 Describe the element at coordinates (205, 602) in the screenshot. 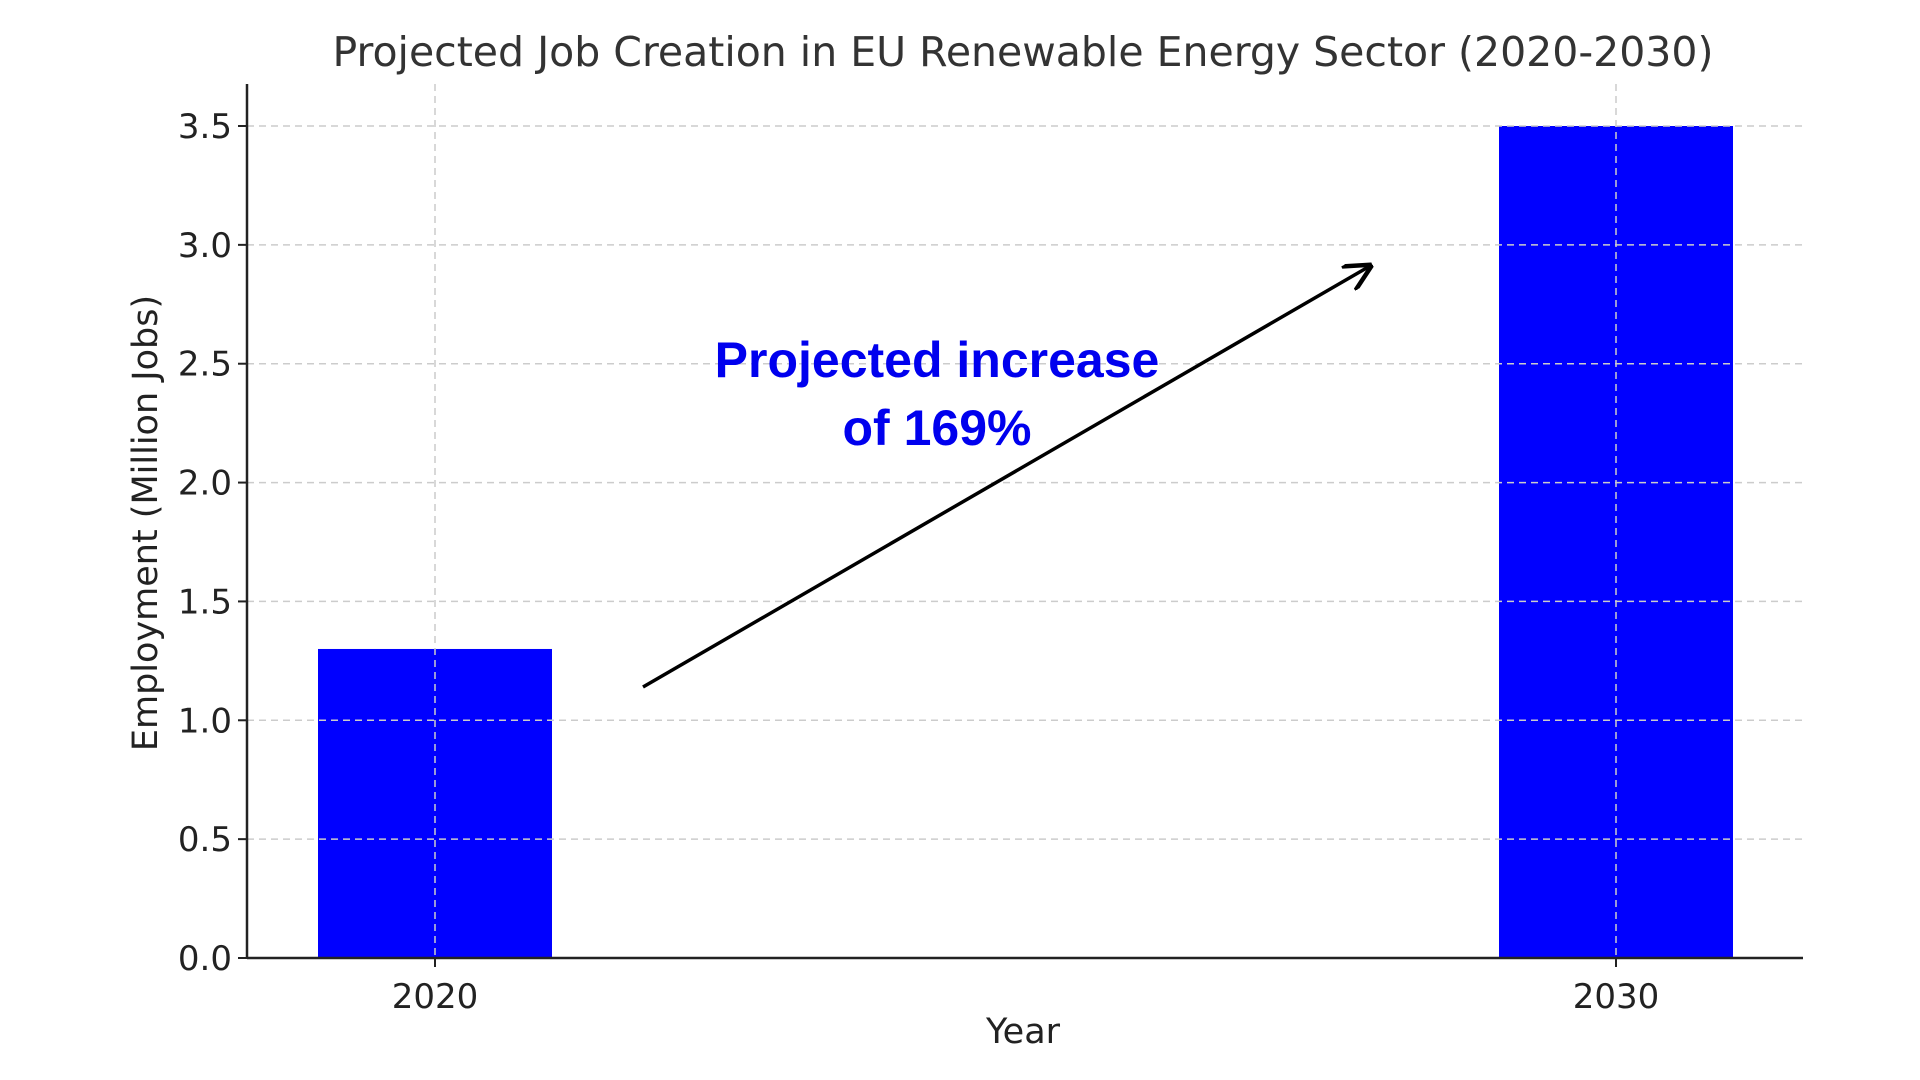

I see `y-tick-label: 1.5` at that location.